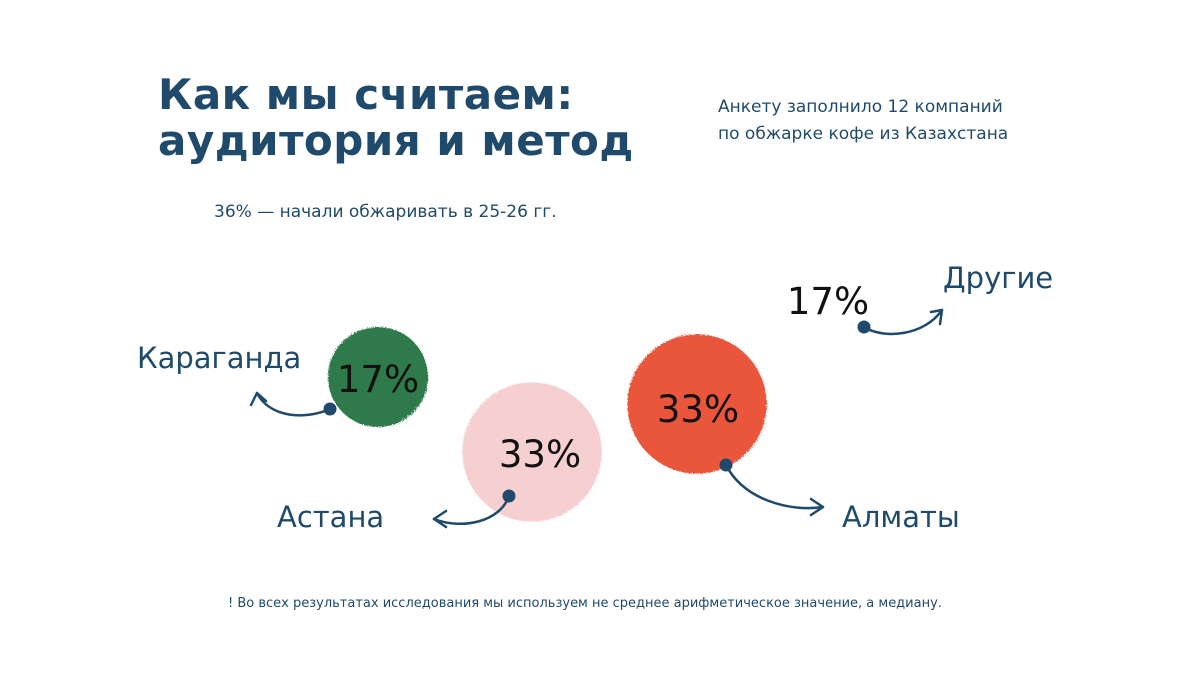 Image resolution: width=1200 pixels, height=675 pixels. I want to click on page-title-line-2: аудитория и метод, so click(396, 140).